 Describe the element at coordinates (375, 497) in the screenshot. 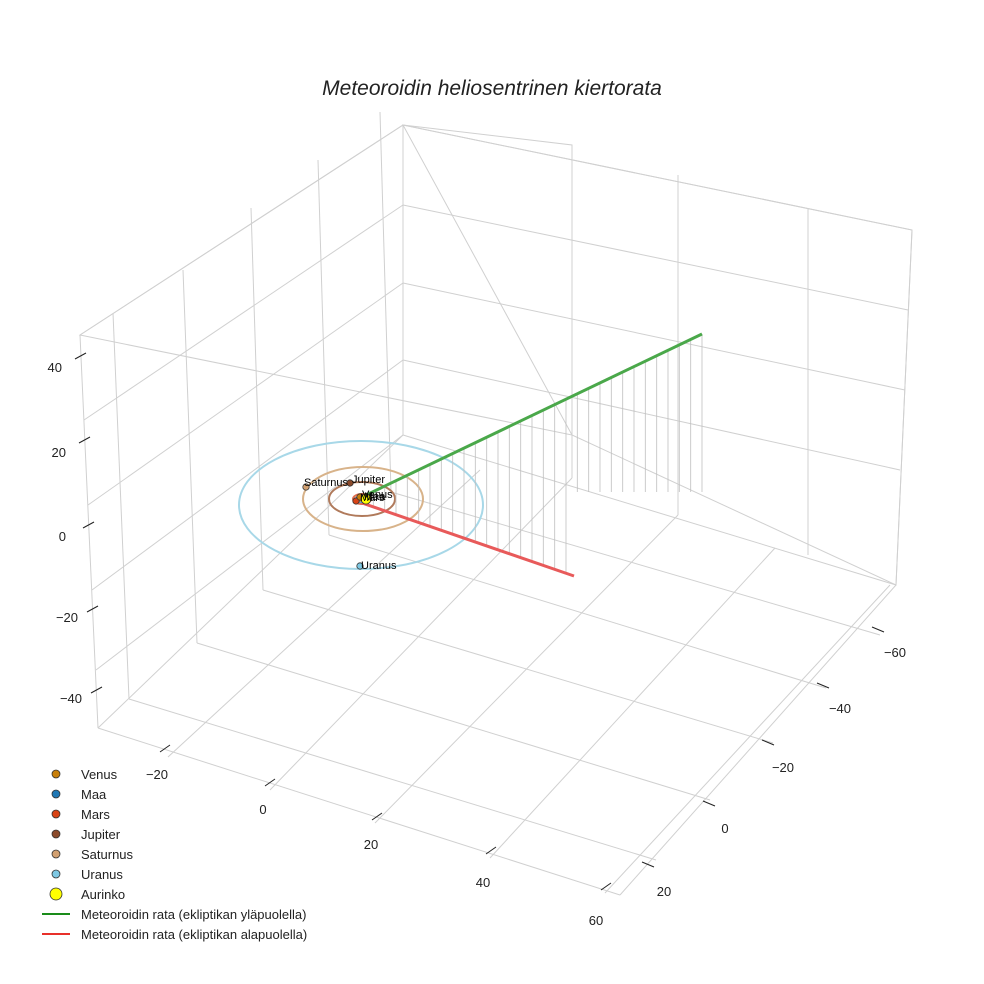

I see `label-maa: Maa` at that location.